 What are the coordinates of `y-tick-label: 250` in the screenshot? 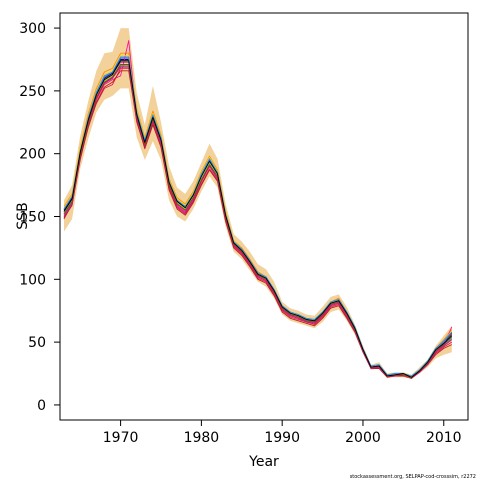 It's located at (32, 92).